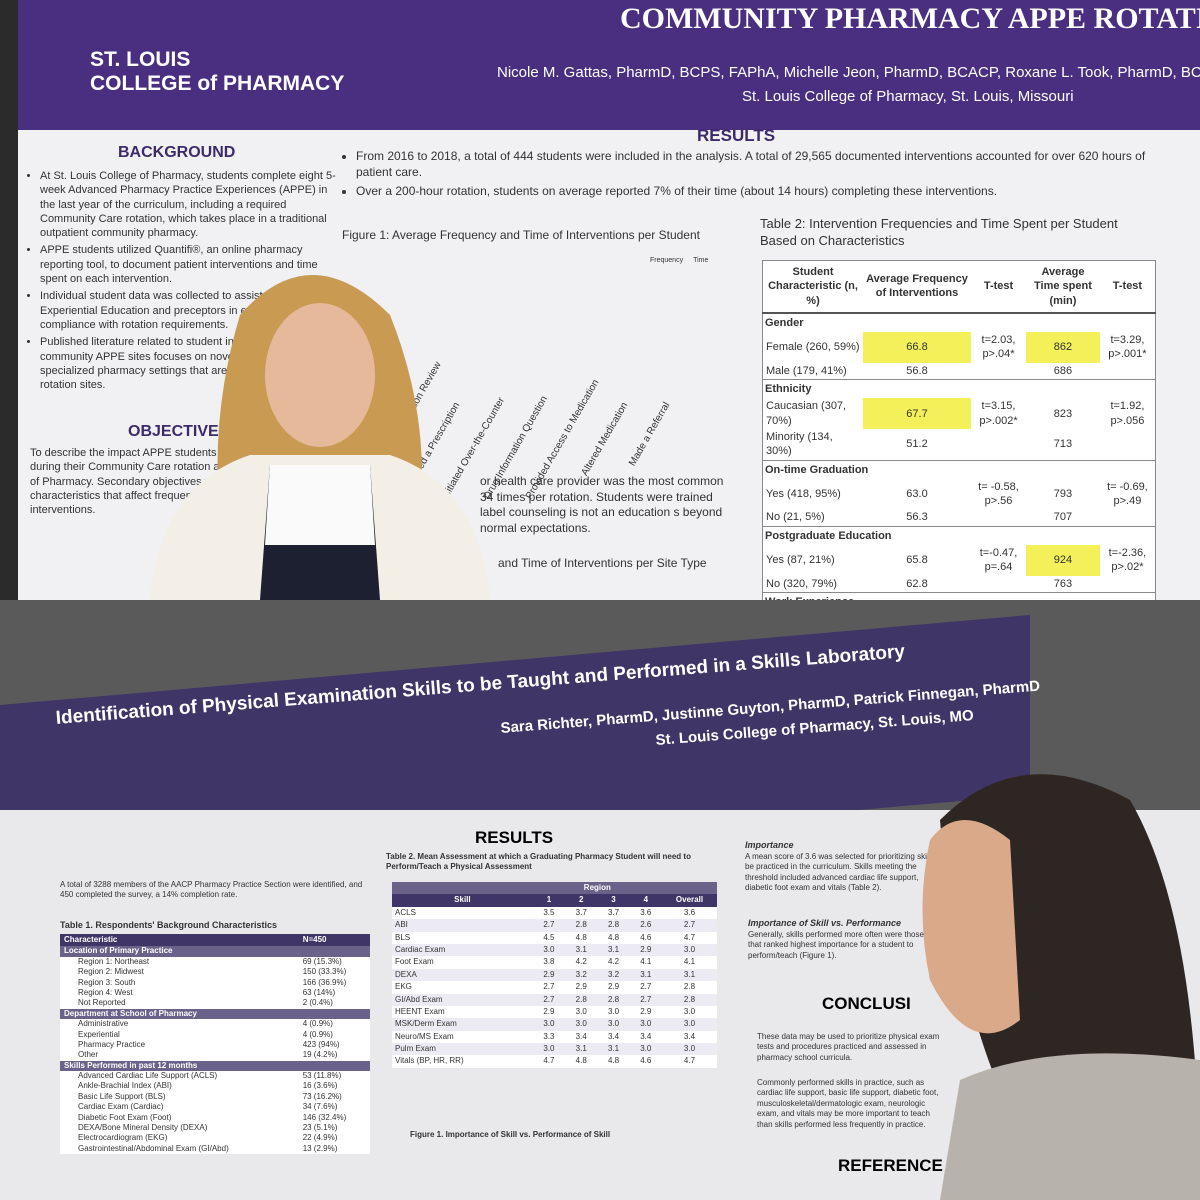 The height and width of the screenshot is (1200, 1200). What do you see at coordinates (1063, 517) in the screenshot?
I see `table-cell: 707` at bounding box center [1063, 517].